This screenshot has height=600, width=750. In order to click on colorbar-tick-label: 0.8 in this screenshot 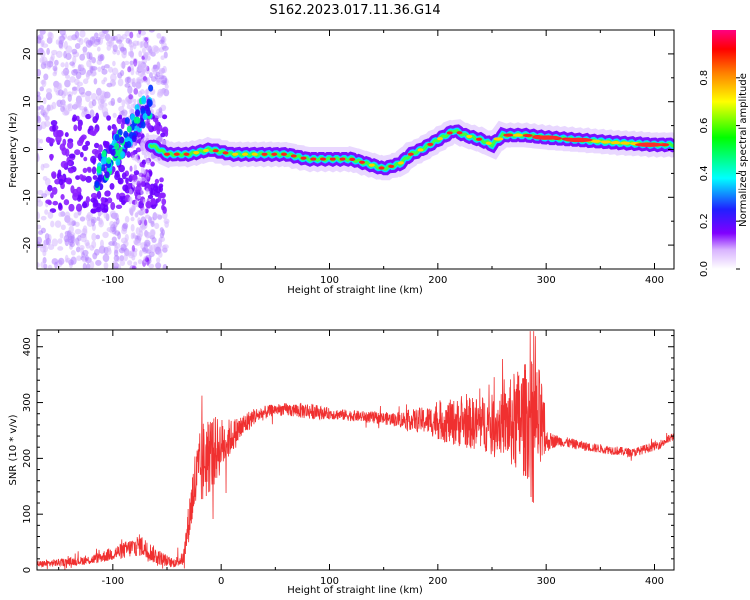, I will do `click(704, 78)`.